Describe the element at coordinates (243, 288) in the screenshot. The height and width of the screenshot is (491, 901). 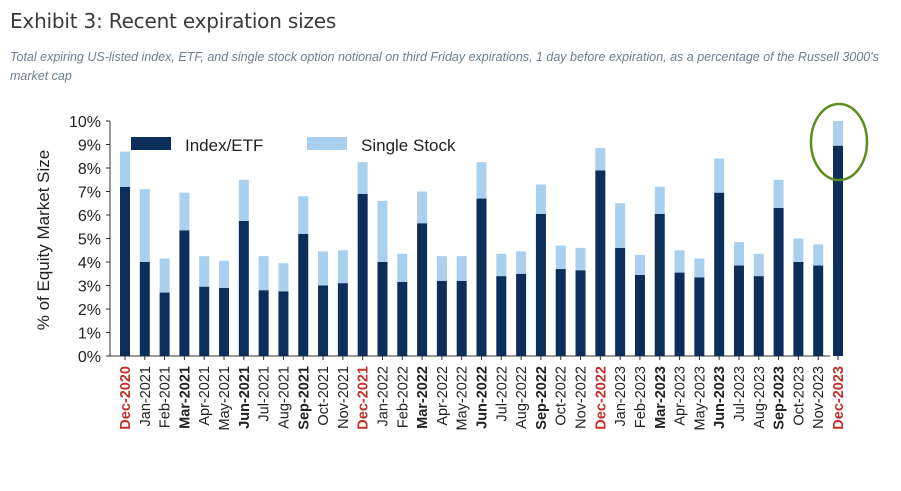
I see `bar-index-etf-jun-2021` at that location.